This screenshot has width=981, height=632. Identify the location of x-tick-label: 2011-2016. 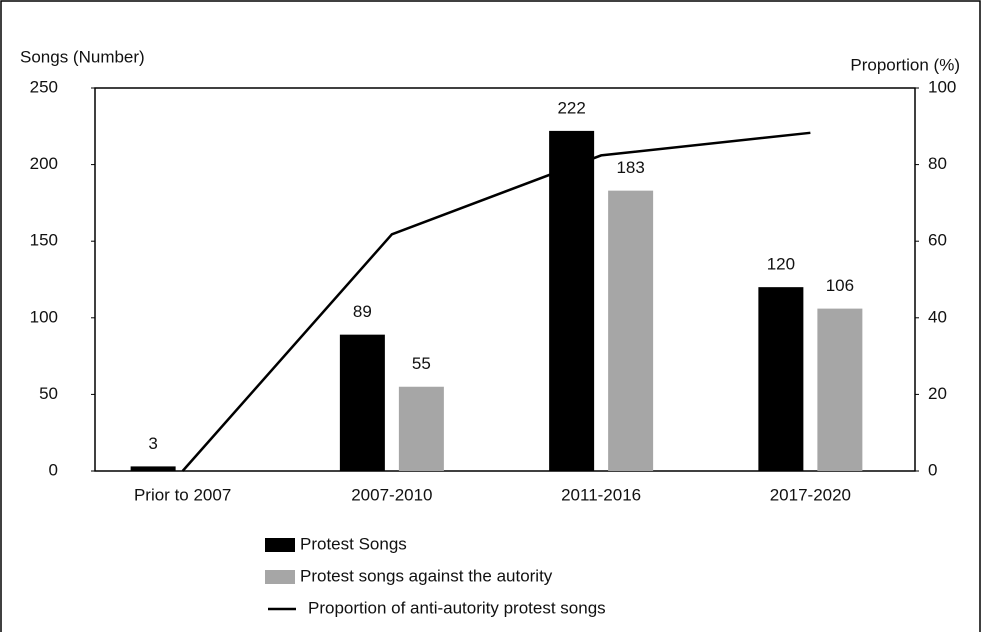
(601, 494).